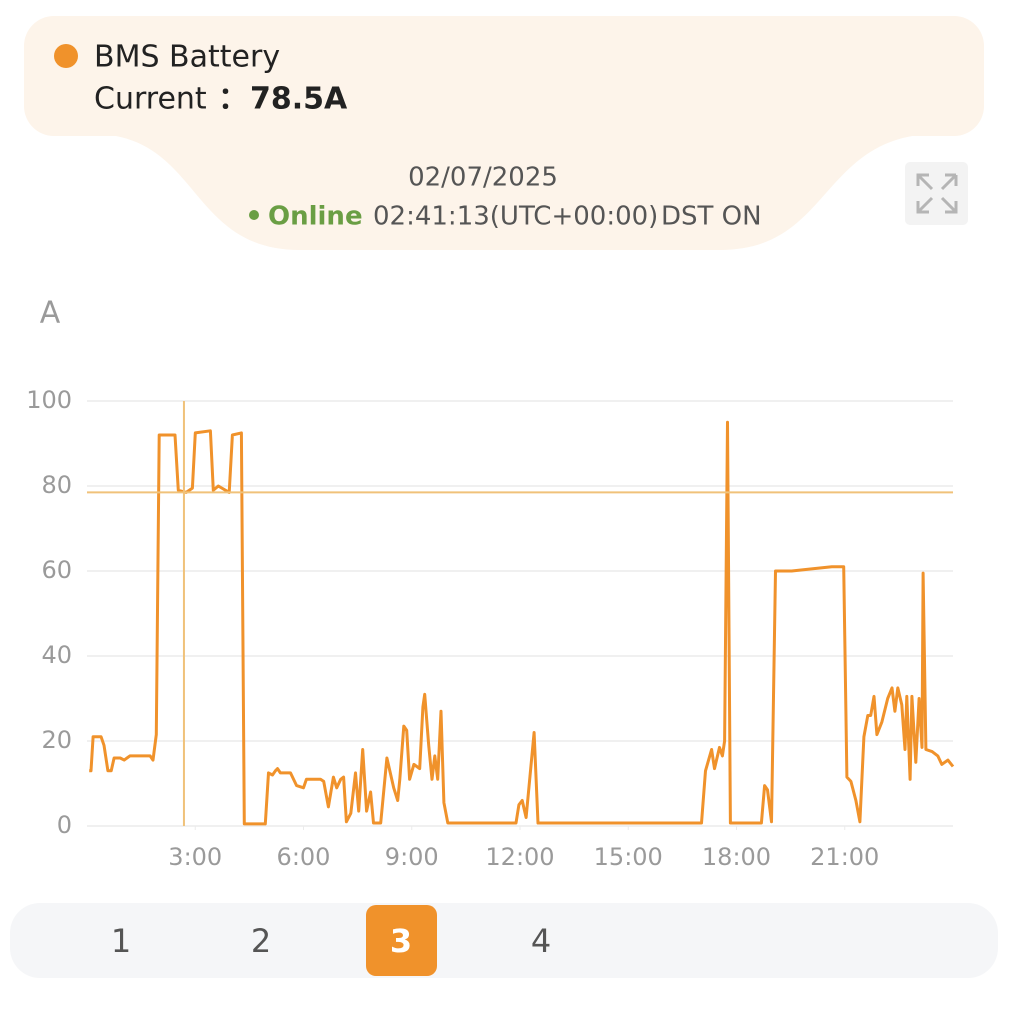 The width and height of the screenshot is (1009, 1009). I want to click on page-button: 3, so click(401, 941).